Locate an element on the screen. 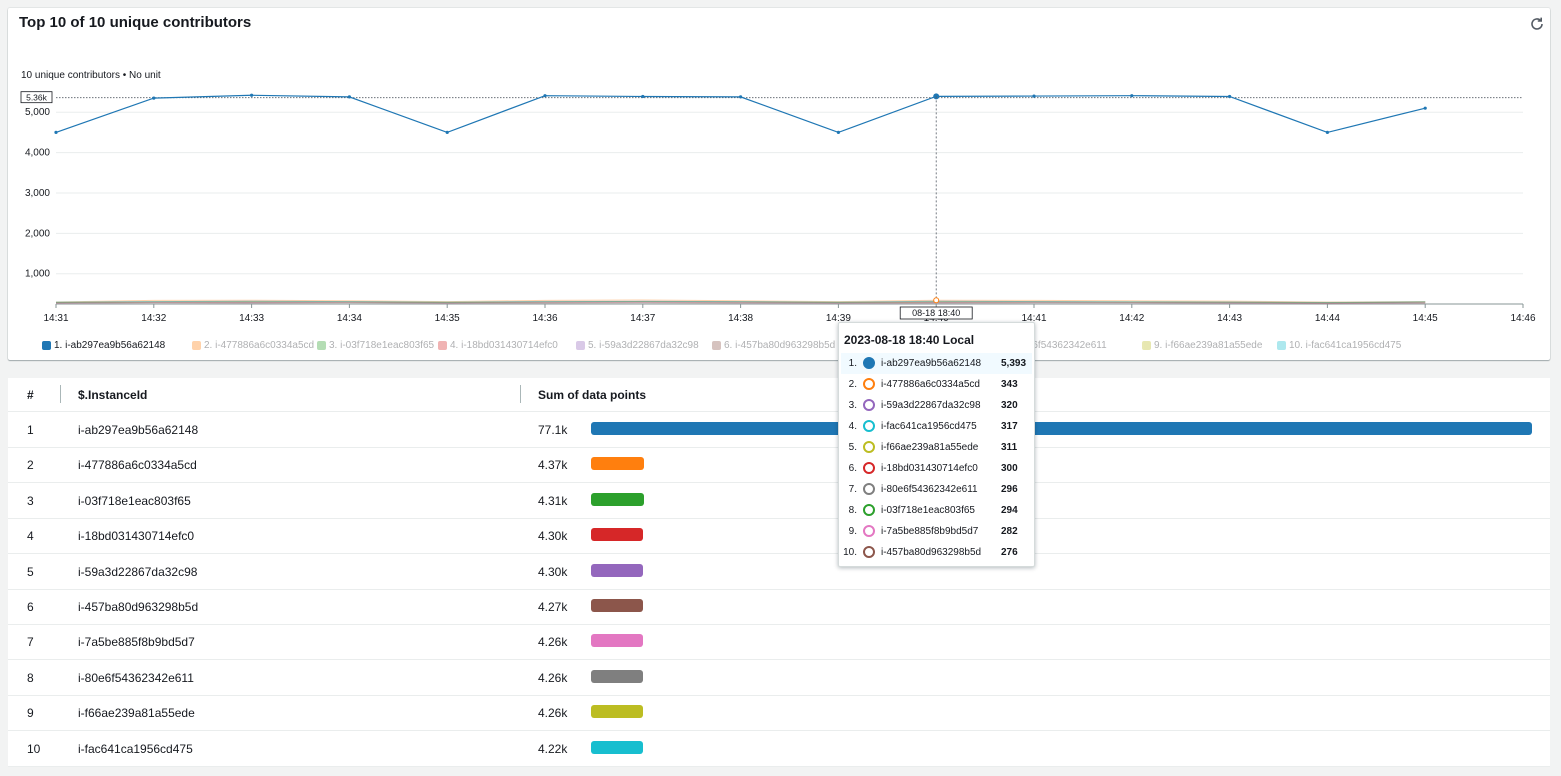 The width and height of the screenshot is (1561, 776). tooltip-row: 3. i-59a3d22867da32c98 320 is located at coordinates (936, 405).